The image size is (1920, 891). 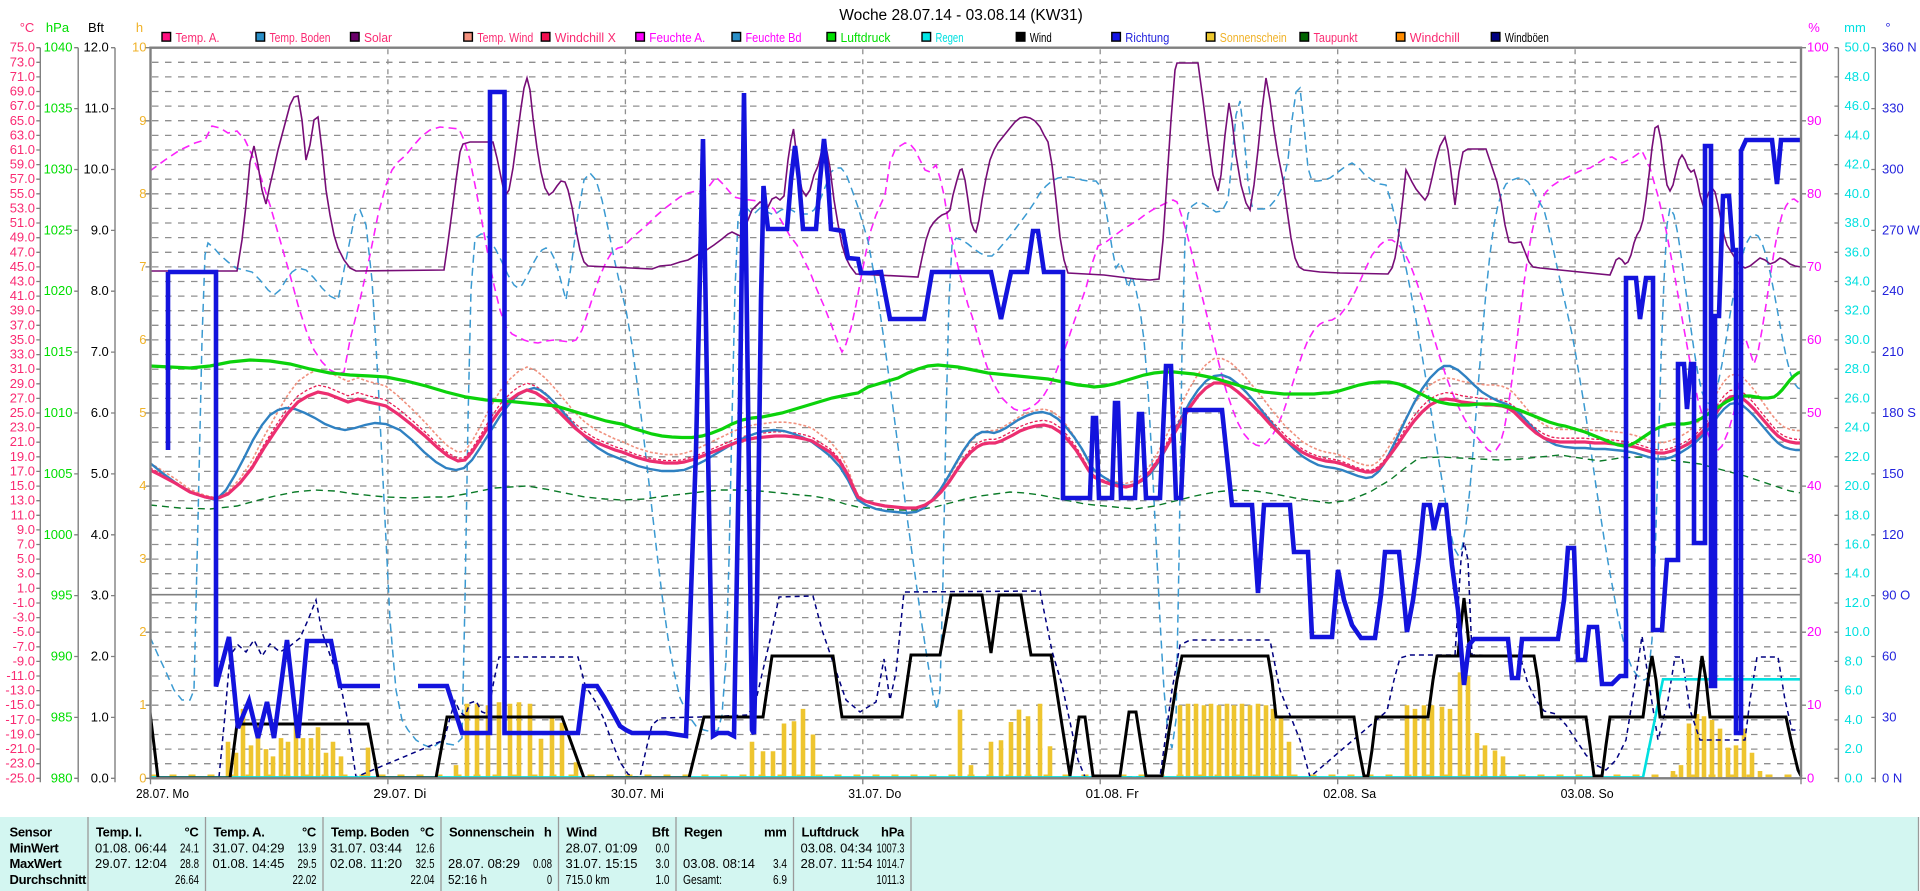 I want to click on svg-text: 40.0, so click(x=1857, y=193).